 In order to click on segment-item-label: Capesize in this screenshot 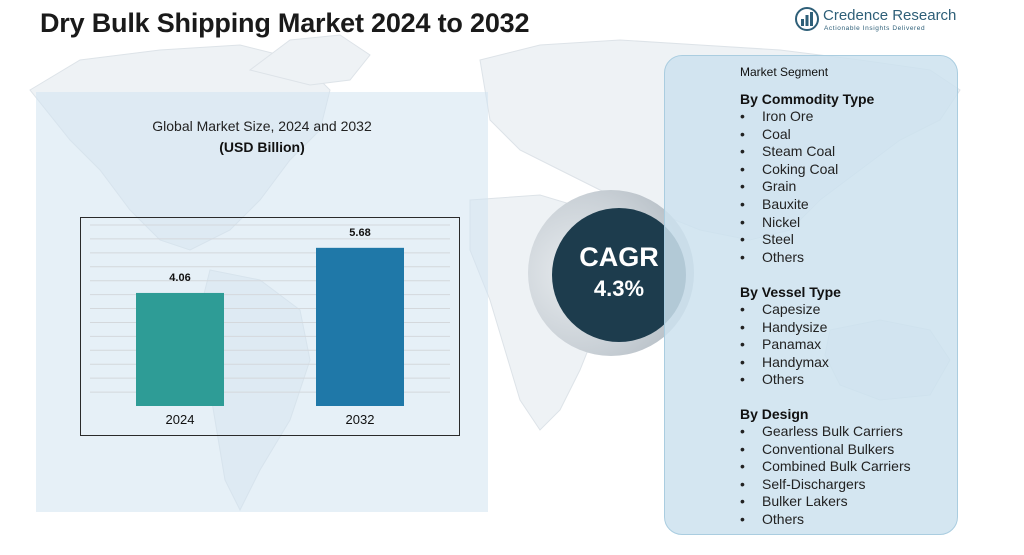, I will do `click(791, 309)`.